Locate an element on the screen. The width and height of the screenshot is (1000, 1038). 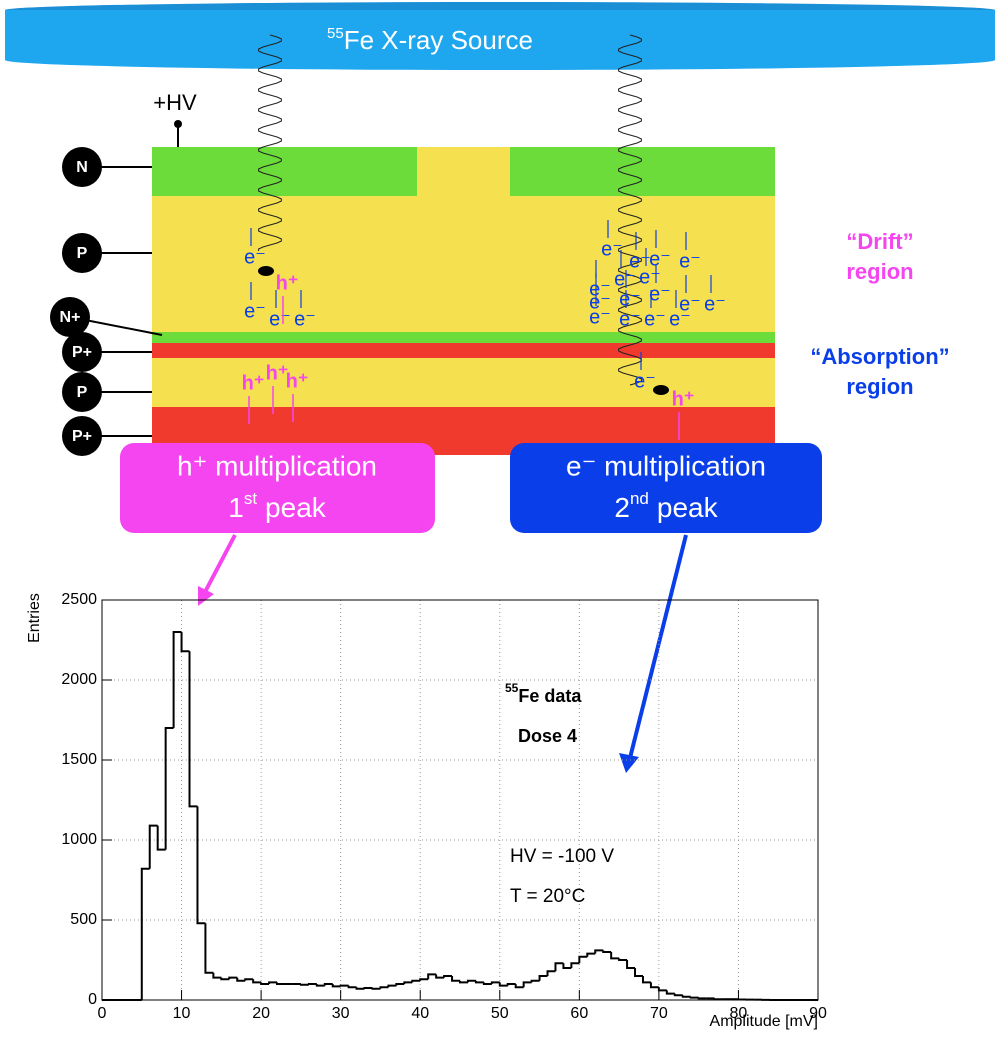
x-tick-label: 60 is located at coordinates (579, 1013).